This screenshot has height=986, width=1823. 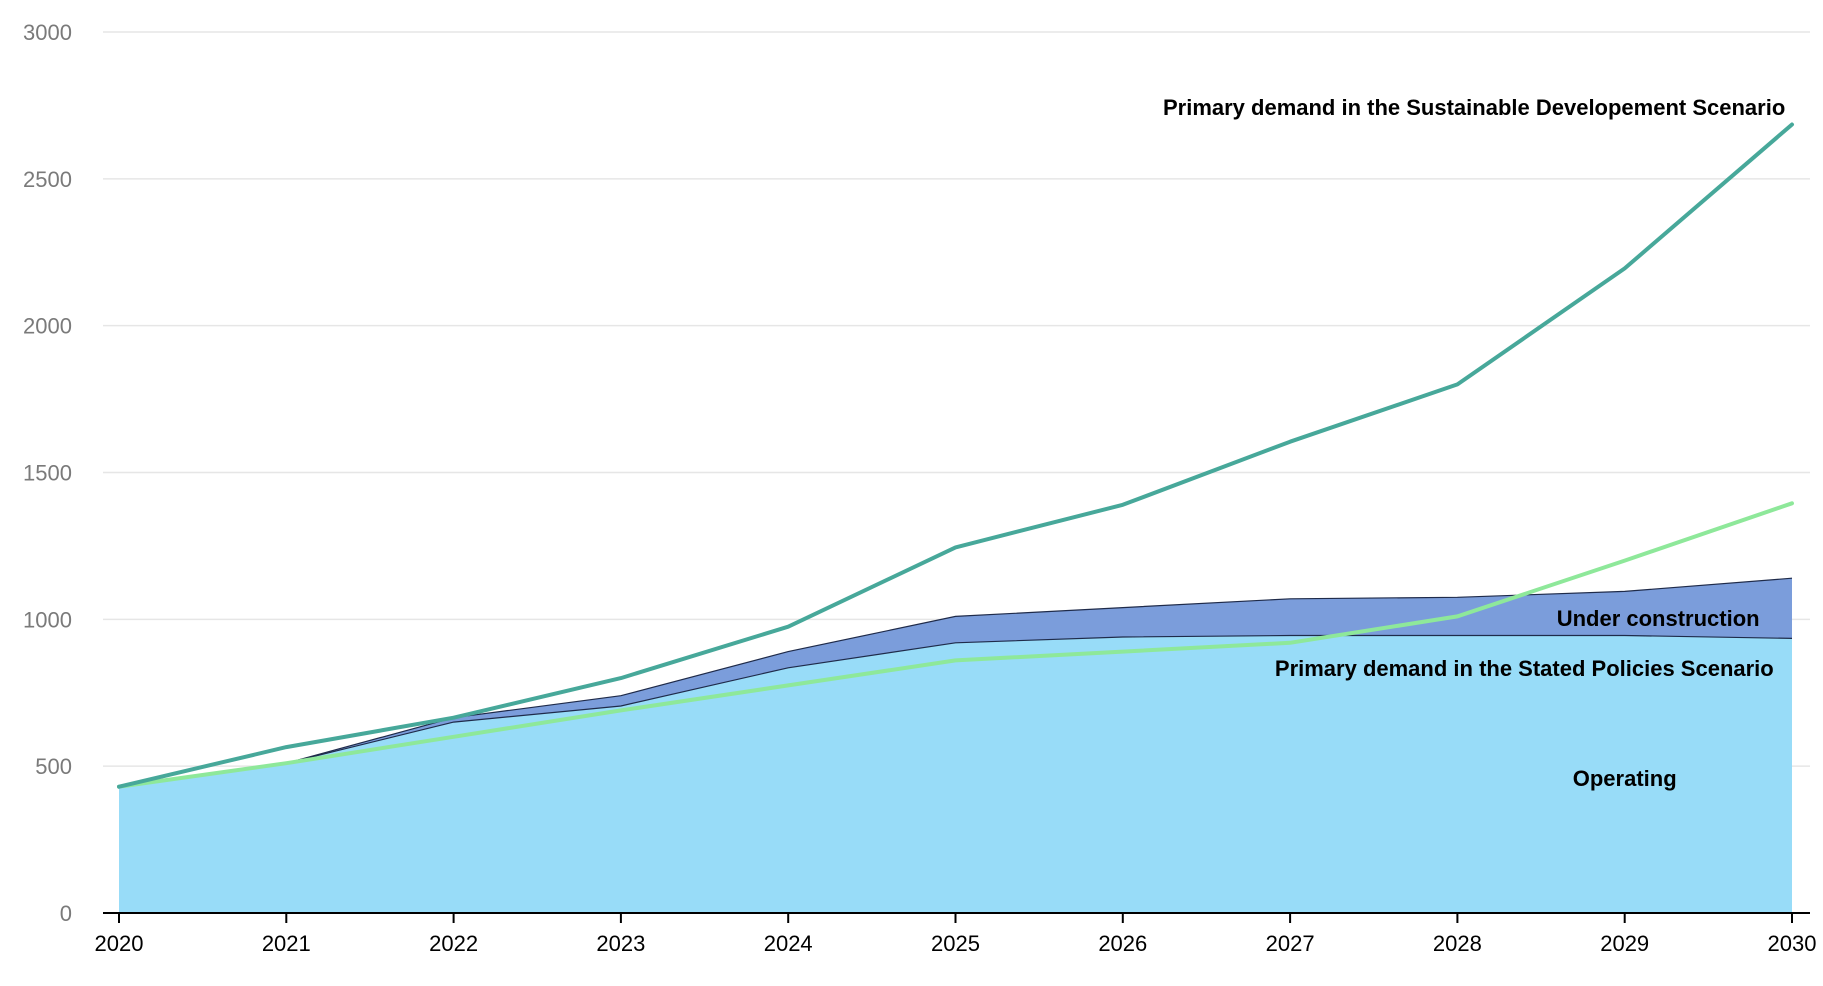 What do you see at coordinates (286, 943) in the screenshot?
I see `x-tick-label-2021: 2021` at bounding box center [286, 943].